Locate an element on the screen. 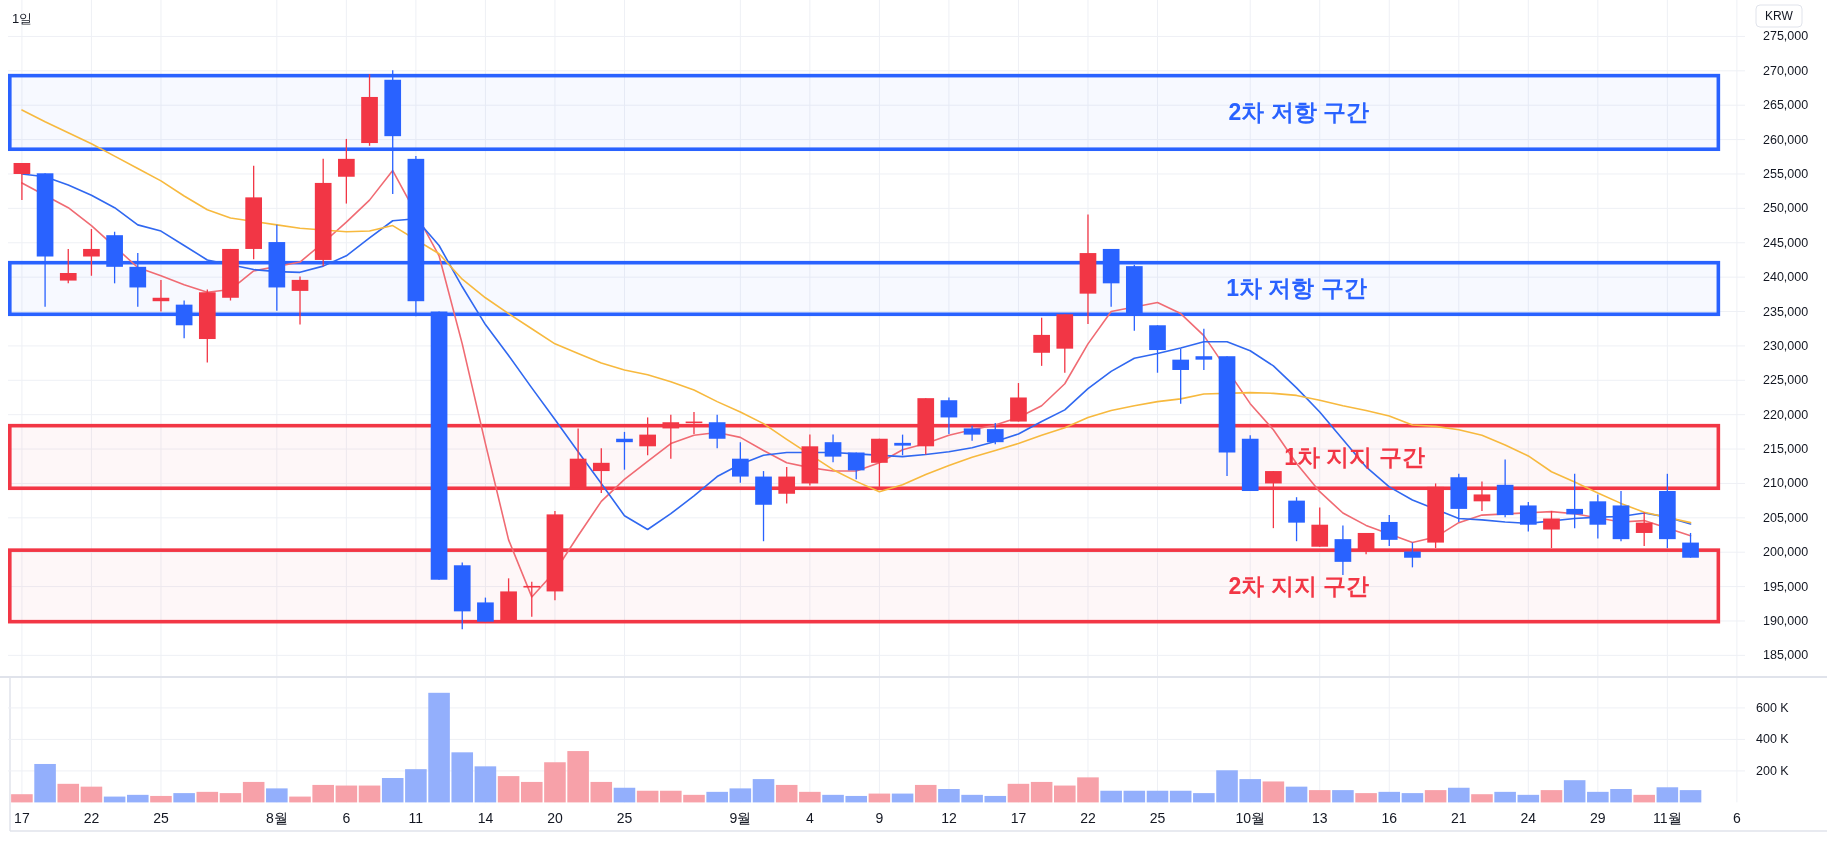  band-label: 2차 저항 구간 is located at coordinates (1299, 112).